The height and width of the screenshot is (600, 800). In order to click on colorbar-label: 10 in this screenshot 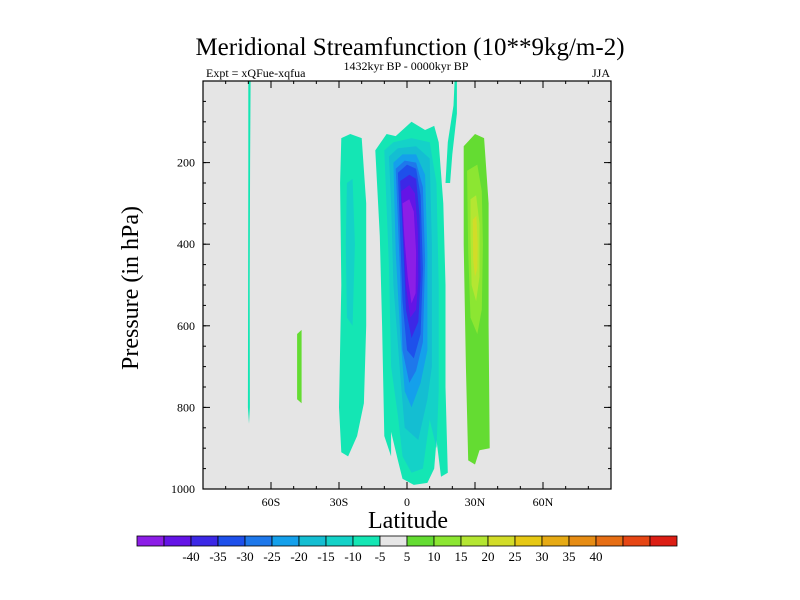, I will do `click(434, 556)`.